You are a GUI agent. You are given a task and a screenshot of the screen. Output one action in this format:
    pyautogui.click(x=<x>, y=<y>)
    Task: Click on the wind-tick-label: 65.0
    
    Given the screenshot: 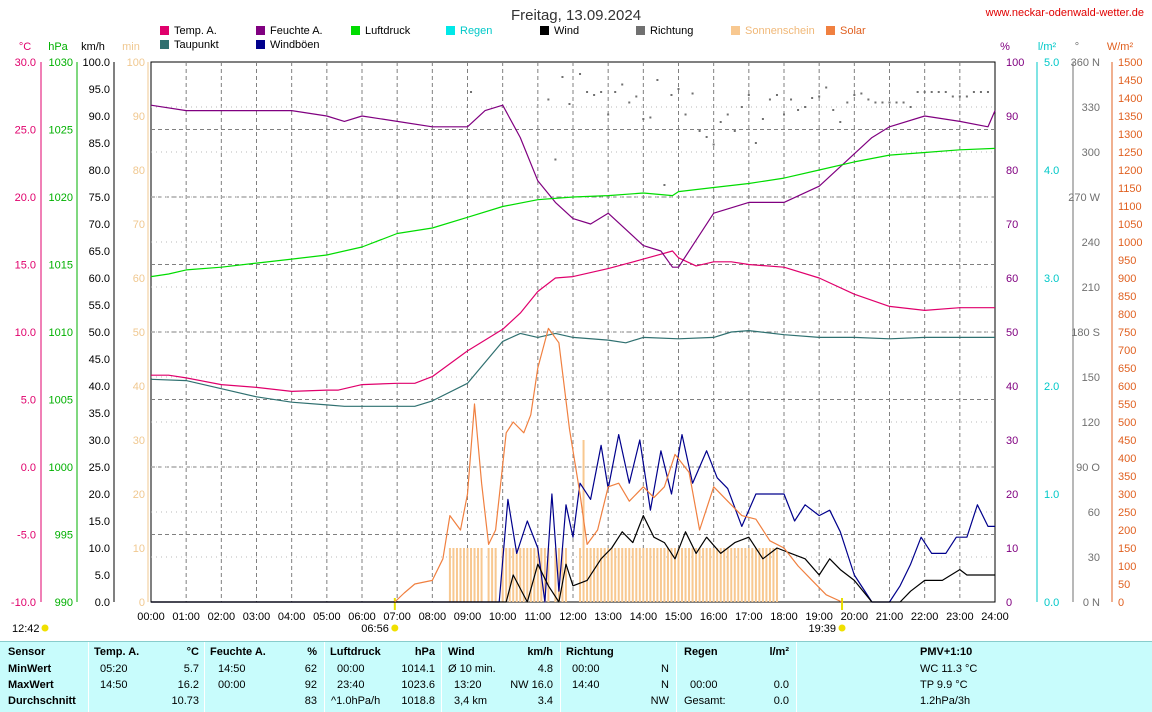 What is the action you would take?
    pyautogui.click(x=99, y=252)
    